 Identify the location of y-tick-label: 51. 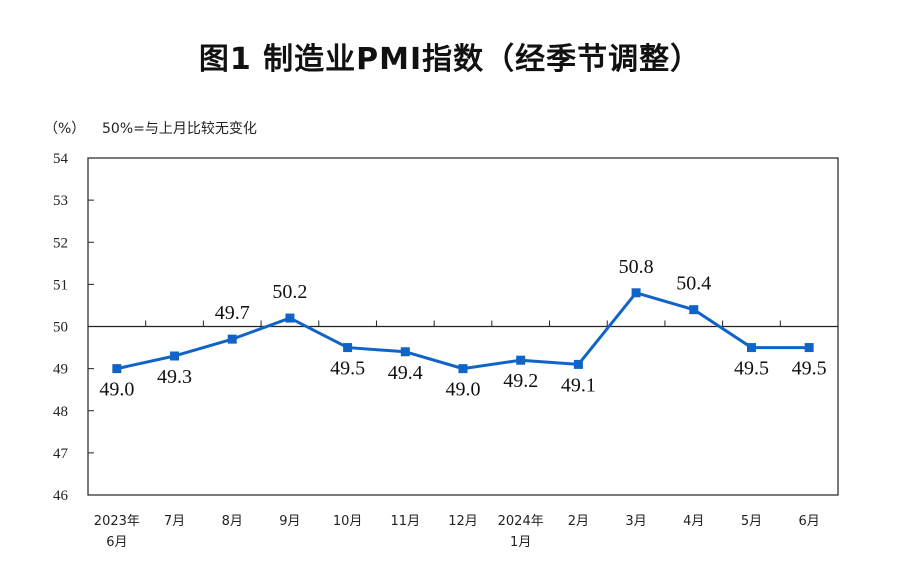
(60, 285).